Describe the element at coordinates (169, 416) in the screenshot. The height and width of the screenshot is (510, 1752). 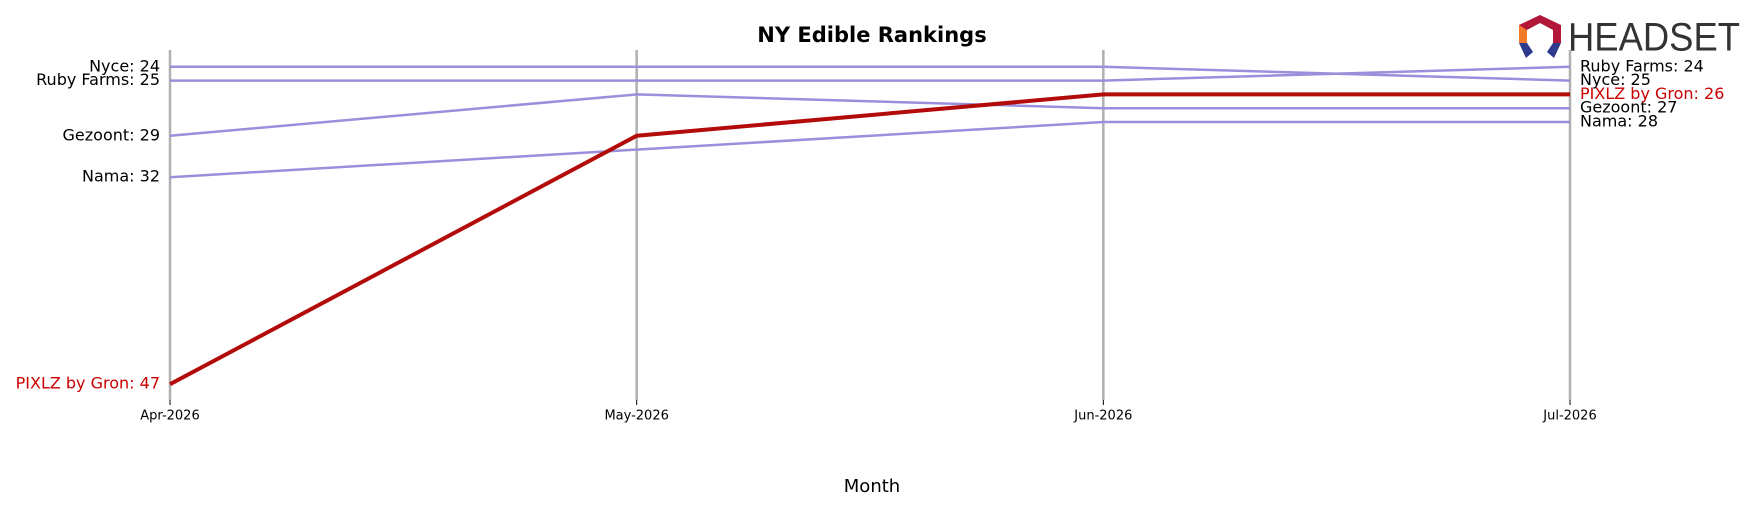
I see `x-tick-label: Apr-2026` at that location.